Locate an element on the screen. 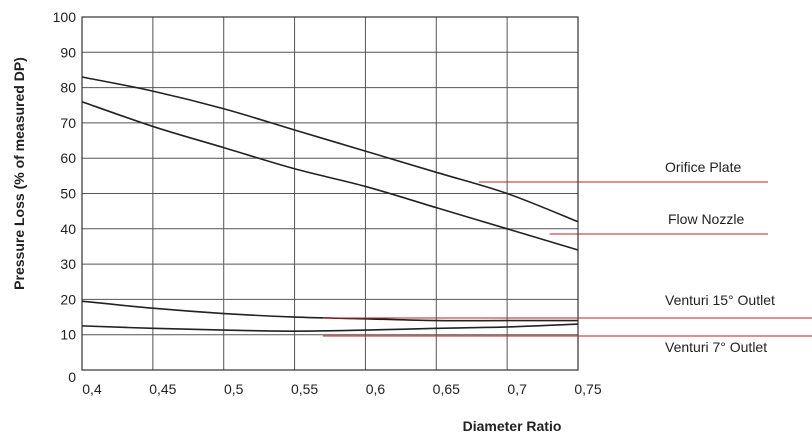  y-tick-label: 80 is located at coordinates (68, 88).